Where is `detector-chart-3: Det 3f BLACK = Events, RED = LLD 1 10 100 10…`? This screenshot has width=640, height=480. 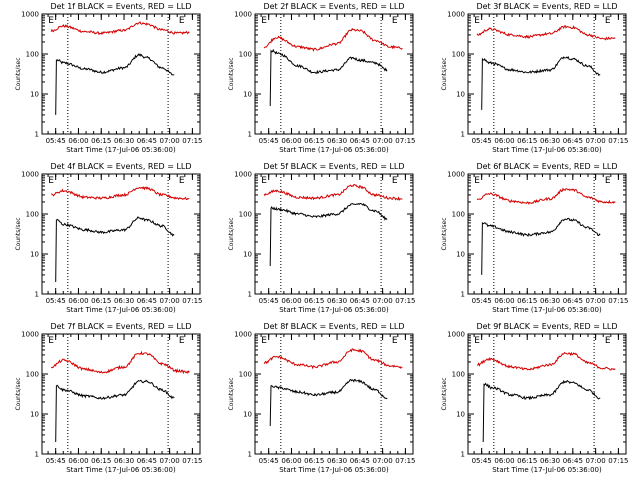
detector-chart-3: Det 3f BLACK = Events, RED = LLD 1 10 100 10… is located at coordinates (534, 78).